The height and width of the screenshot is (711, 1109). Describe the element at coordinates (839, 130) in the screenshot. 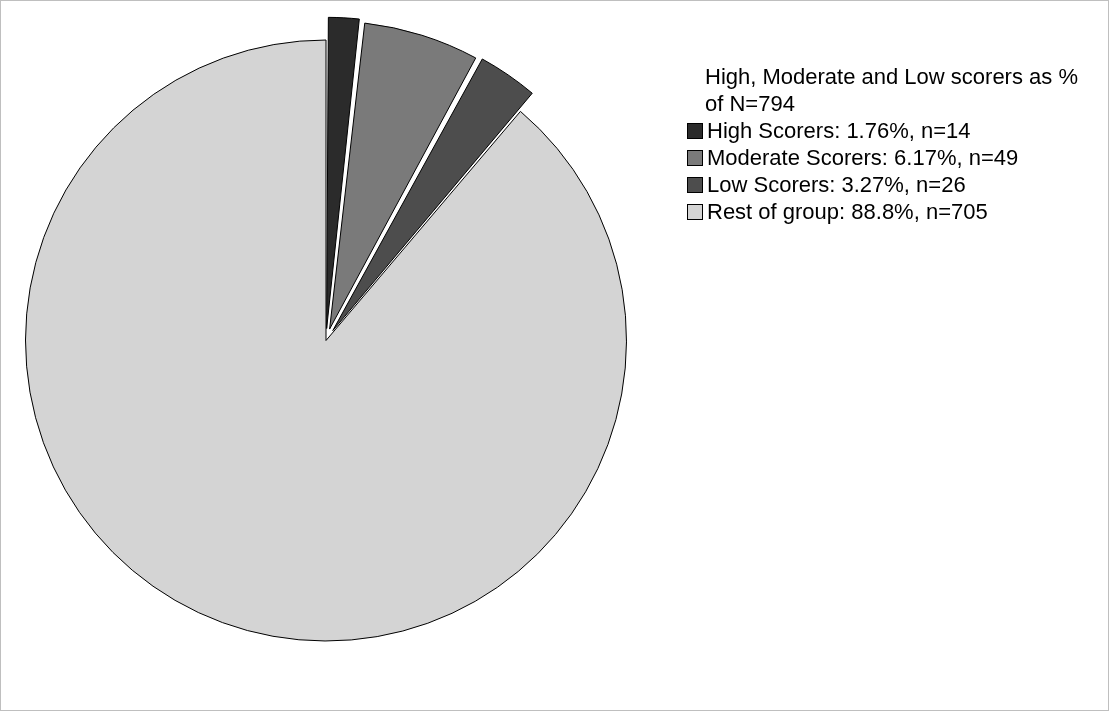

I see `legend-label: High Scorers: 1.76%, n=14` at that location.